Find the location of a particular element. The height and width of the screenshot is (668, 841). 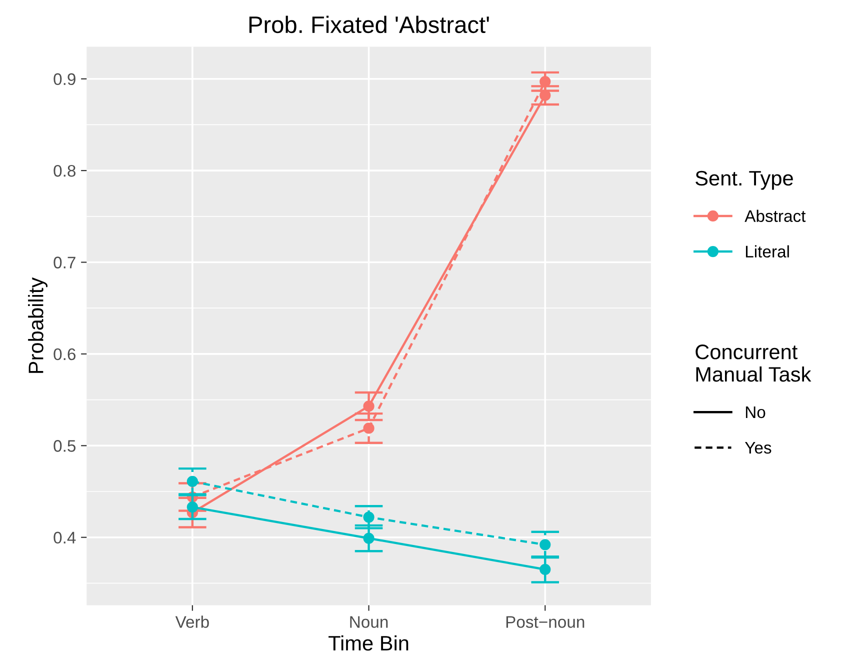

text: Sent. Type is located at coordinates (744, 180).